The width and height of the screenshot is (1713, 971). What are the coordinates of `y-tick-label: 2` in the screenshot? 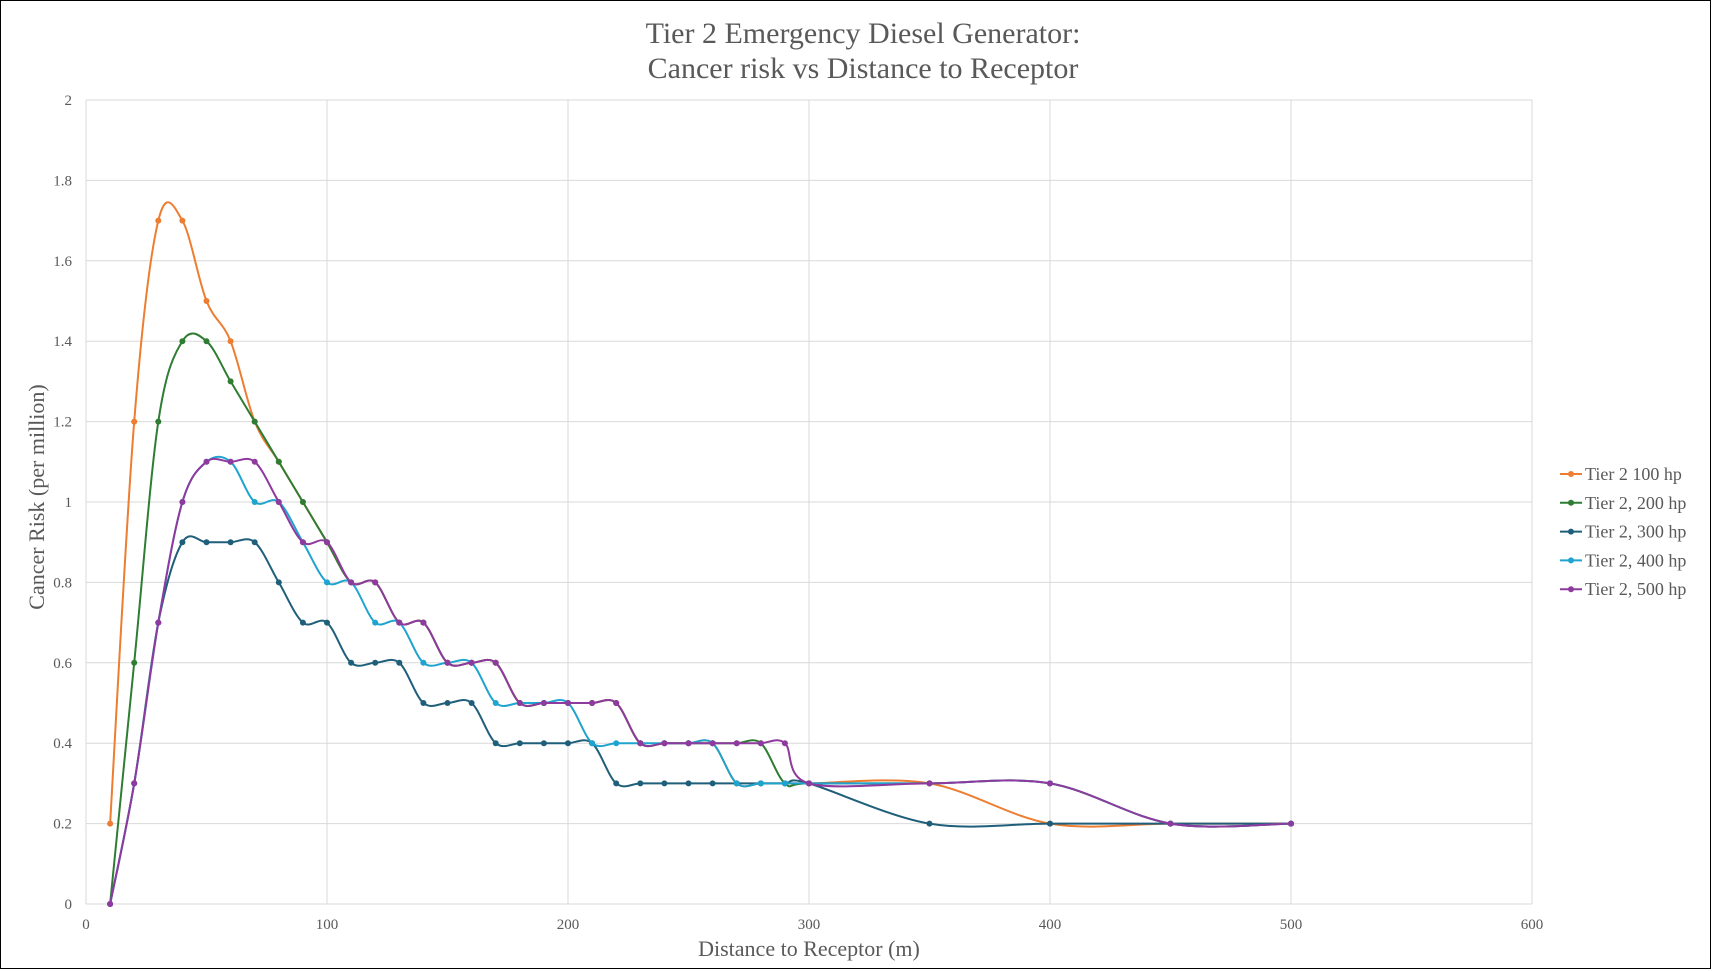 It's located at (69, 101).